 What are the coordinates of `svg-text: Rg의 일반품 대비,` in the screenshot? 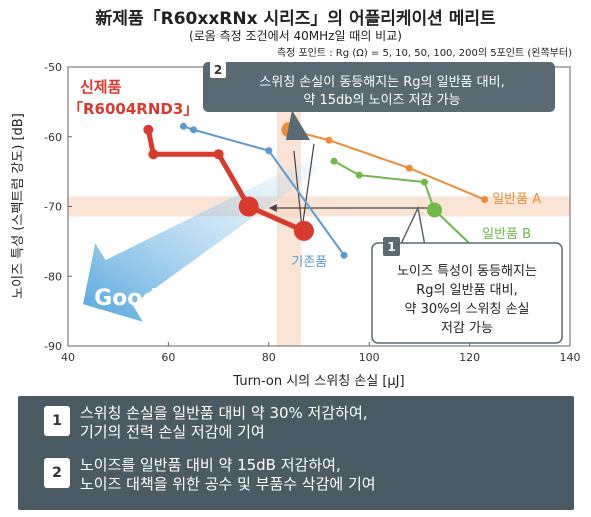 It's located at (466, 290).